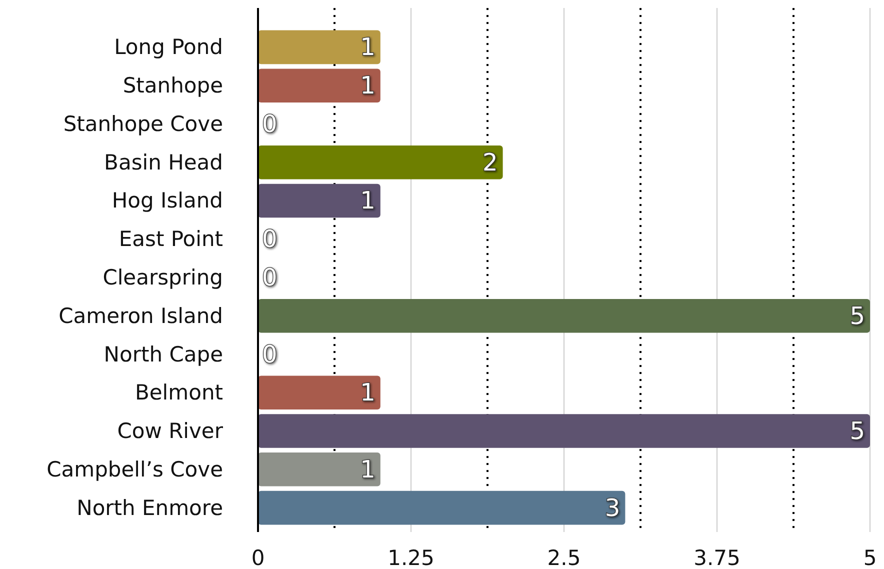 The width and height of the screenshot is (884, 569). Describe the element at coordinates (411, 557) in the screenshot. I see `x-tick-label: 1.25` at that location.